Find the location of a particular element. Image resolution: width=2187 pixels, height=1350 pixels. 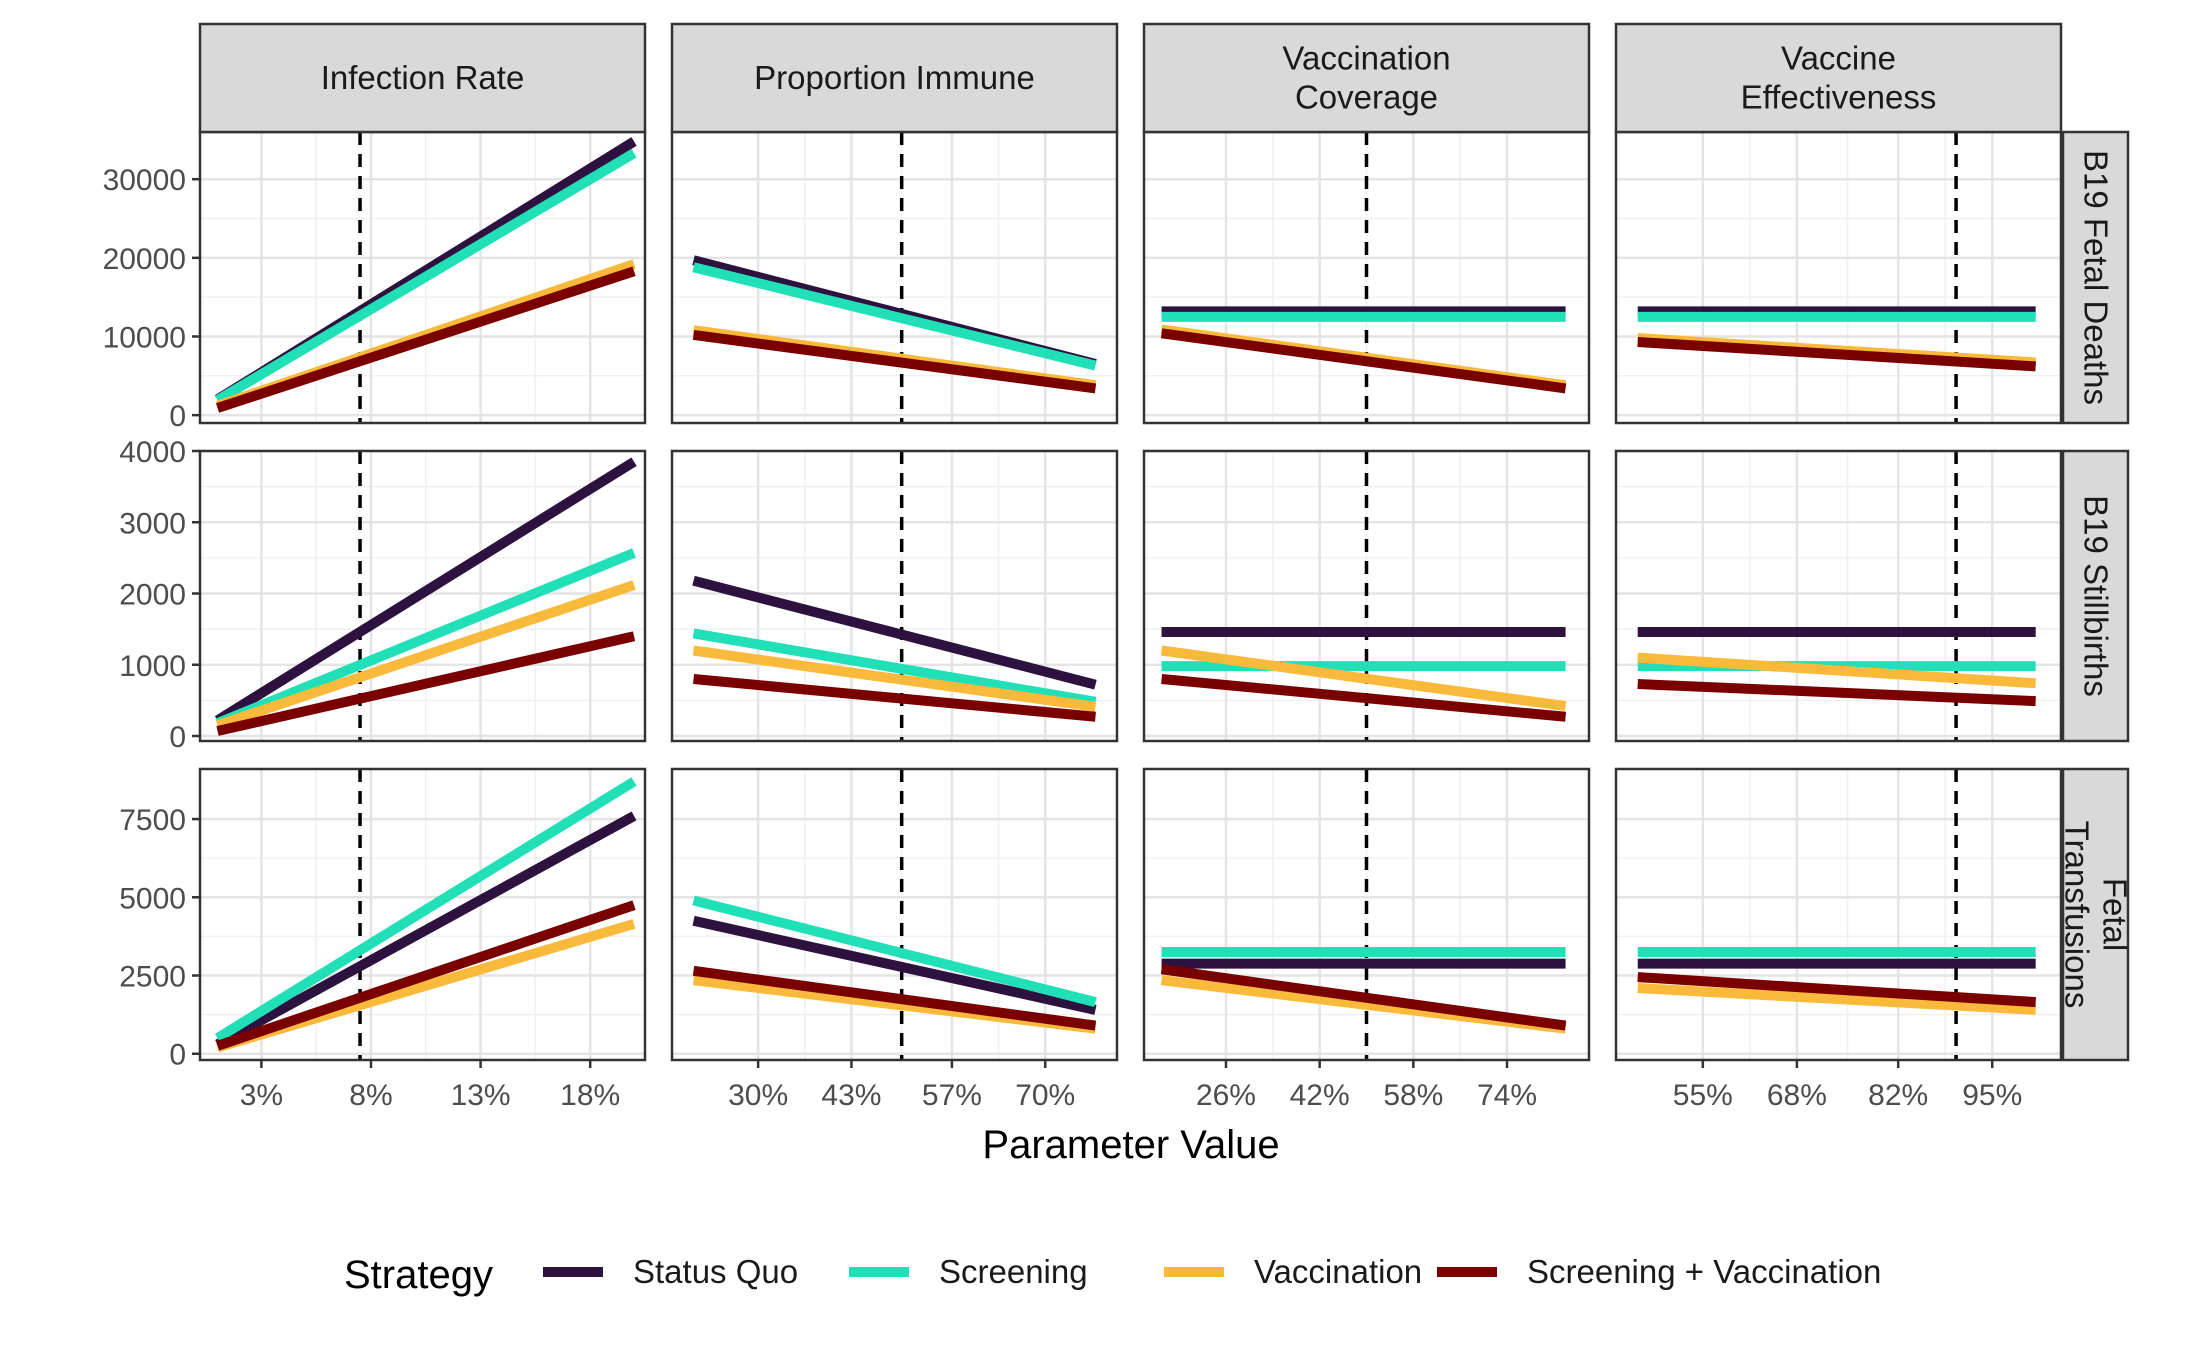

row-strip-label: B19 Stillbirths is located at coordinates (2096, 596).